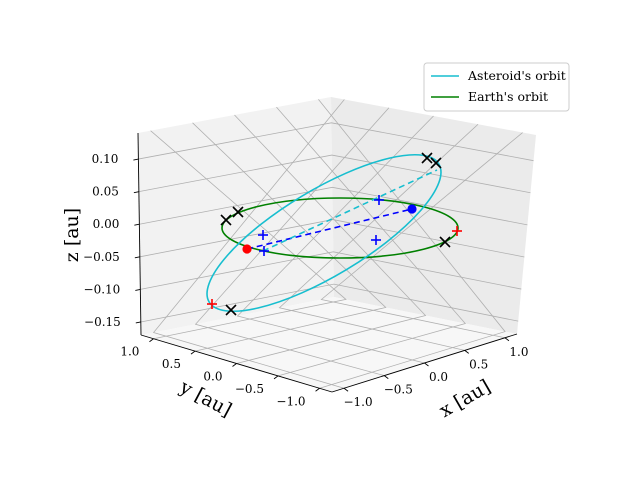 The image size is (640, 485). I want to click on z-tick-label: 0.00, so click(106, 224).